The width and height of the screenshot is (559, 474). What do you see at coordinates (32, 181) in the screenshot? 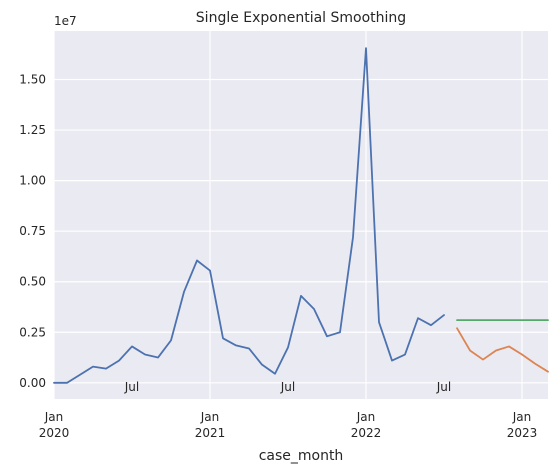
I see `y-tick-label: 1.00` at bounding box center [32, 181].